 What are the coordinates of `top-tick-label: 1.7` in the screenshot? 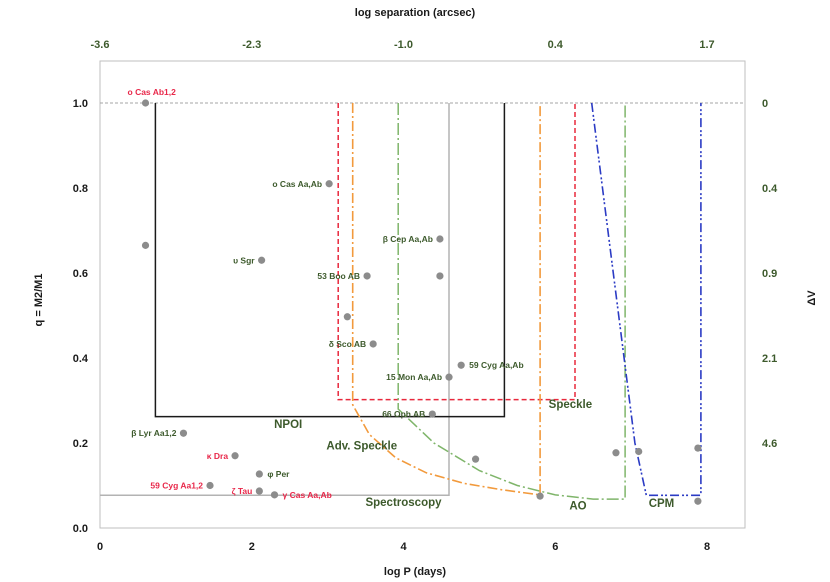 It's located at (706, 45).